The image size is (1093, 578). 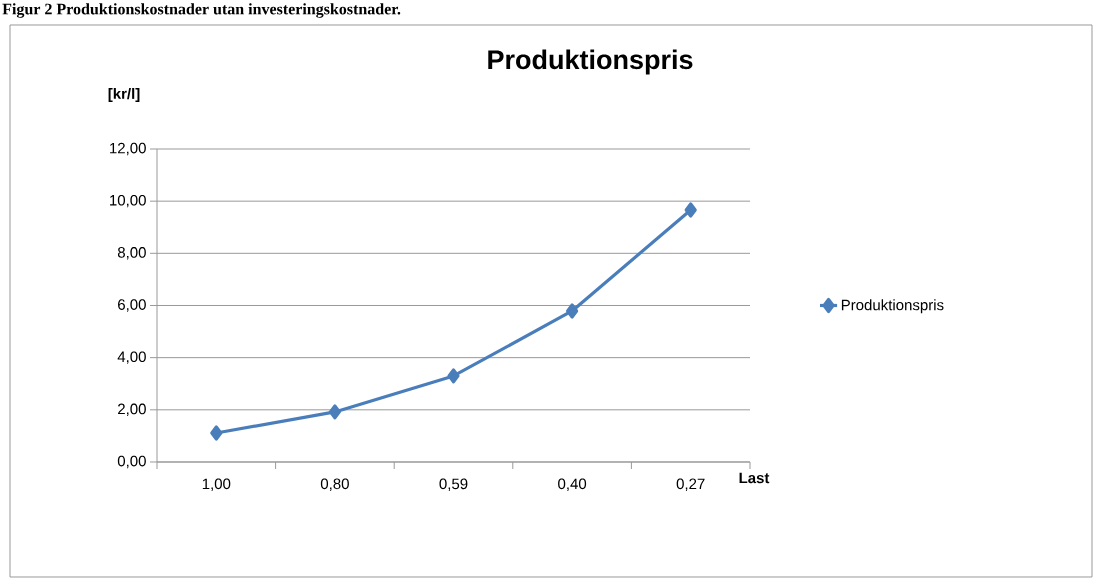 What do you see at coordinates (128, 201) in the screenshot?
I see `y-tick-label: 10,00` at bounding box center [128, 201].